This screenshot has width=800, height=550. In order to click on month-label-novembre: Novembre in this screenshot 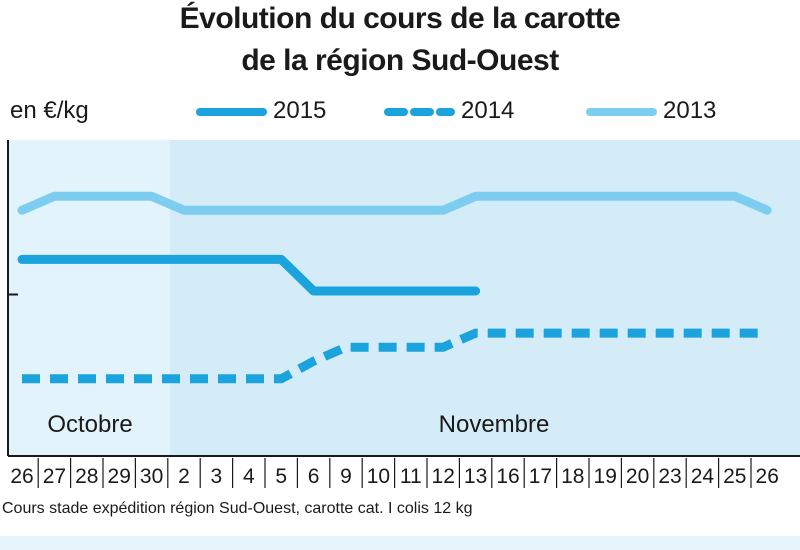, I will do `click(494, 424)`.